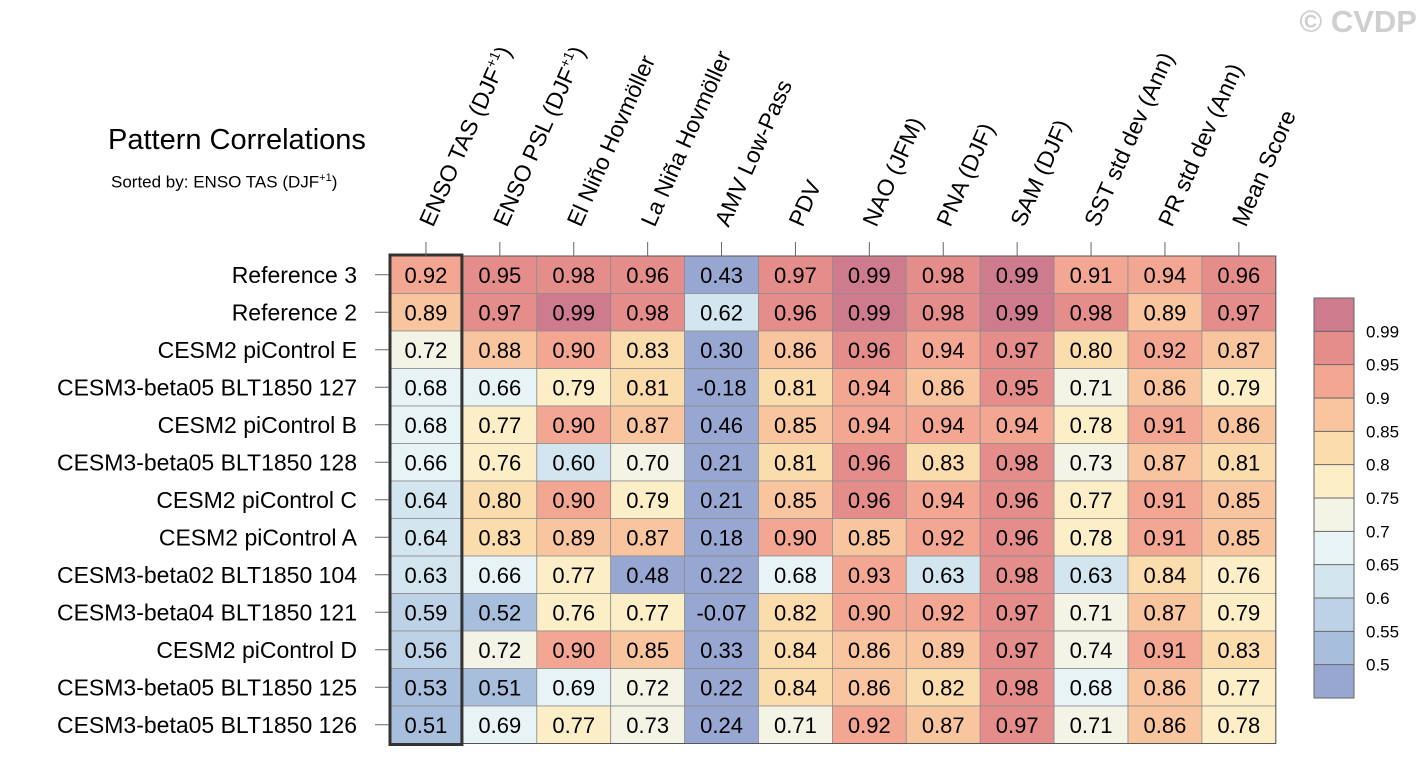 This screenshot has width=1423, height=764. What do you see at coordinates (965, 174) in the screenshot?
I see `column-label: PNA (DJF)` at bounding box center [965, 174].